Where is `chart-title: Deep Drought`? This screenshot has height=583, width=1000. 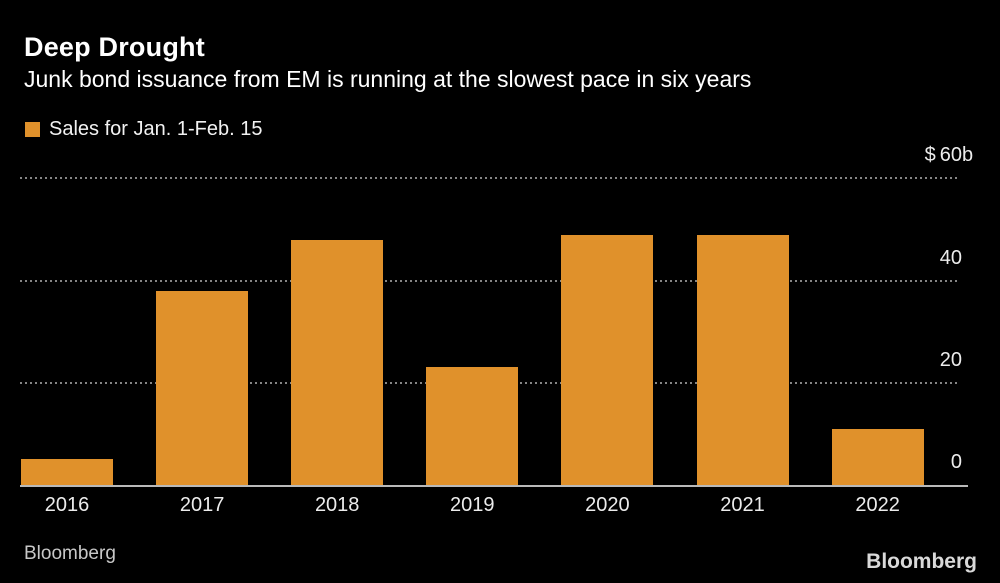 chart-title: Deep Drought is located at coordinates (114, 47).